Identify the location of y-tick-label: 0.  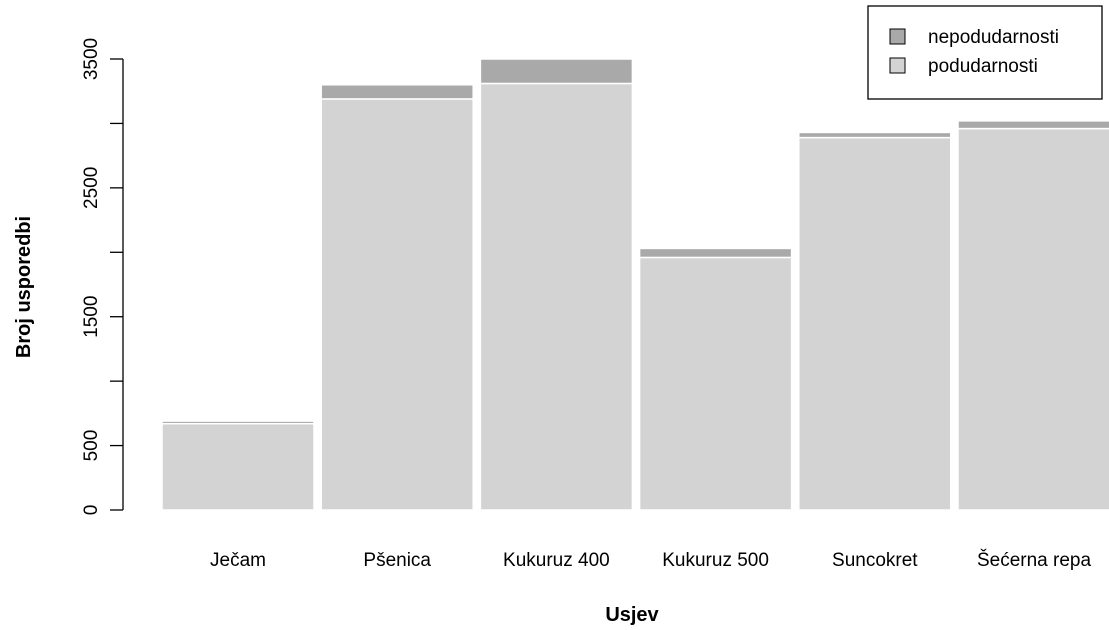
(91, 510).